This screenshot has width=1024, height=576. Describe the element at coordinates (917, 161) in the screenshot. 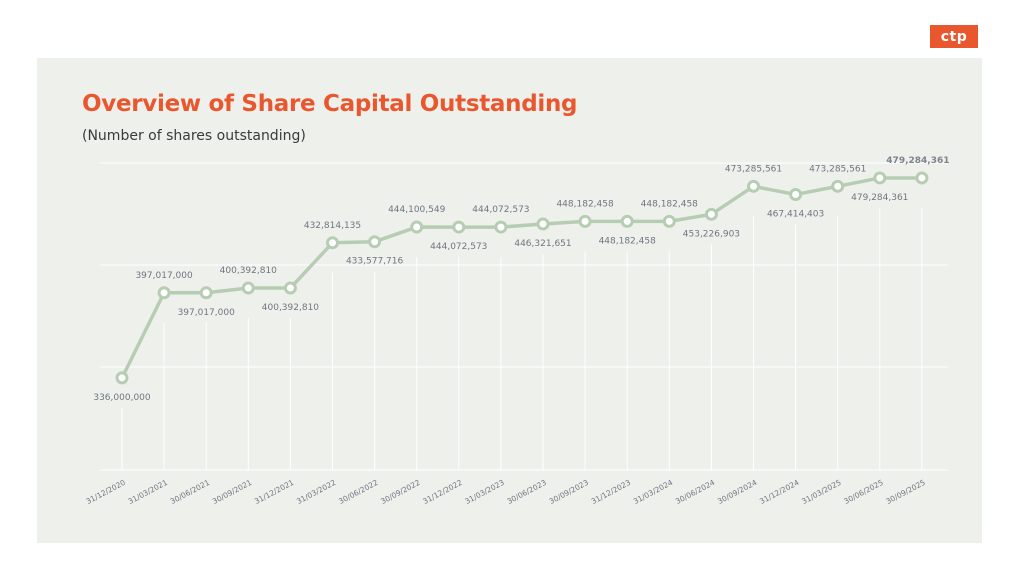

I see `data-label-19: 479,284,361` at that location.